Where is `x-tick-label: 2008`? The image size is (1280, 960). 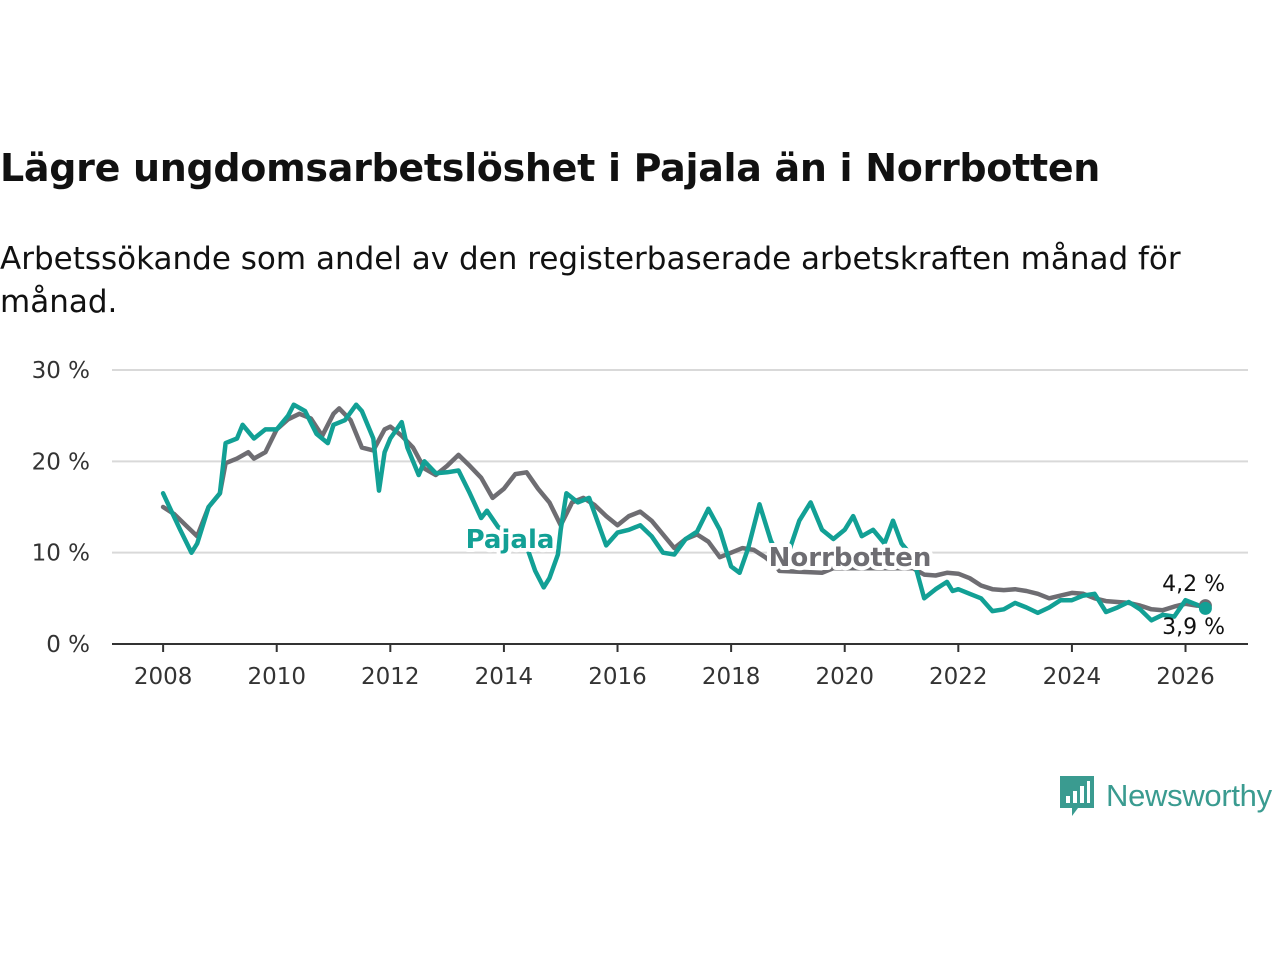
x-tick-label: 2008 is located at coordinates (163, 677).